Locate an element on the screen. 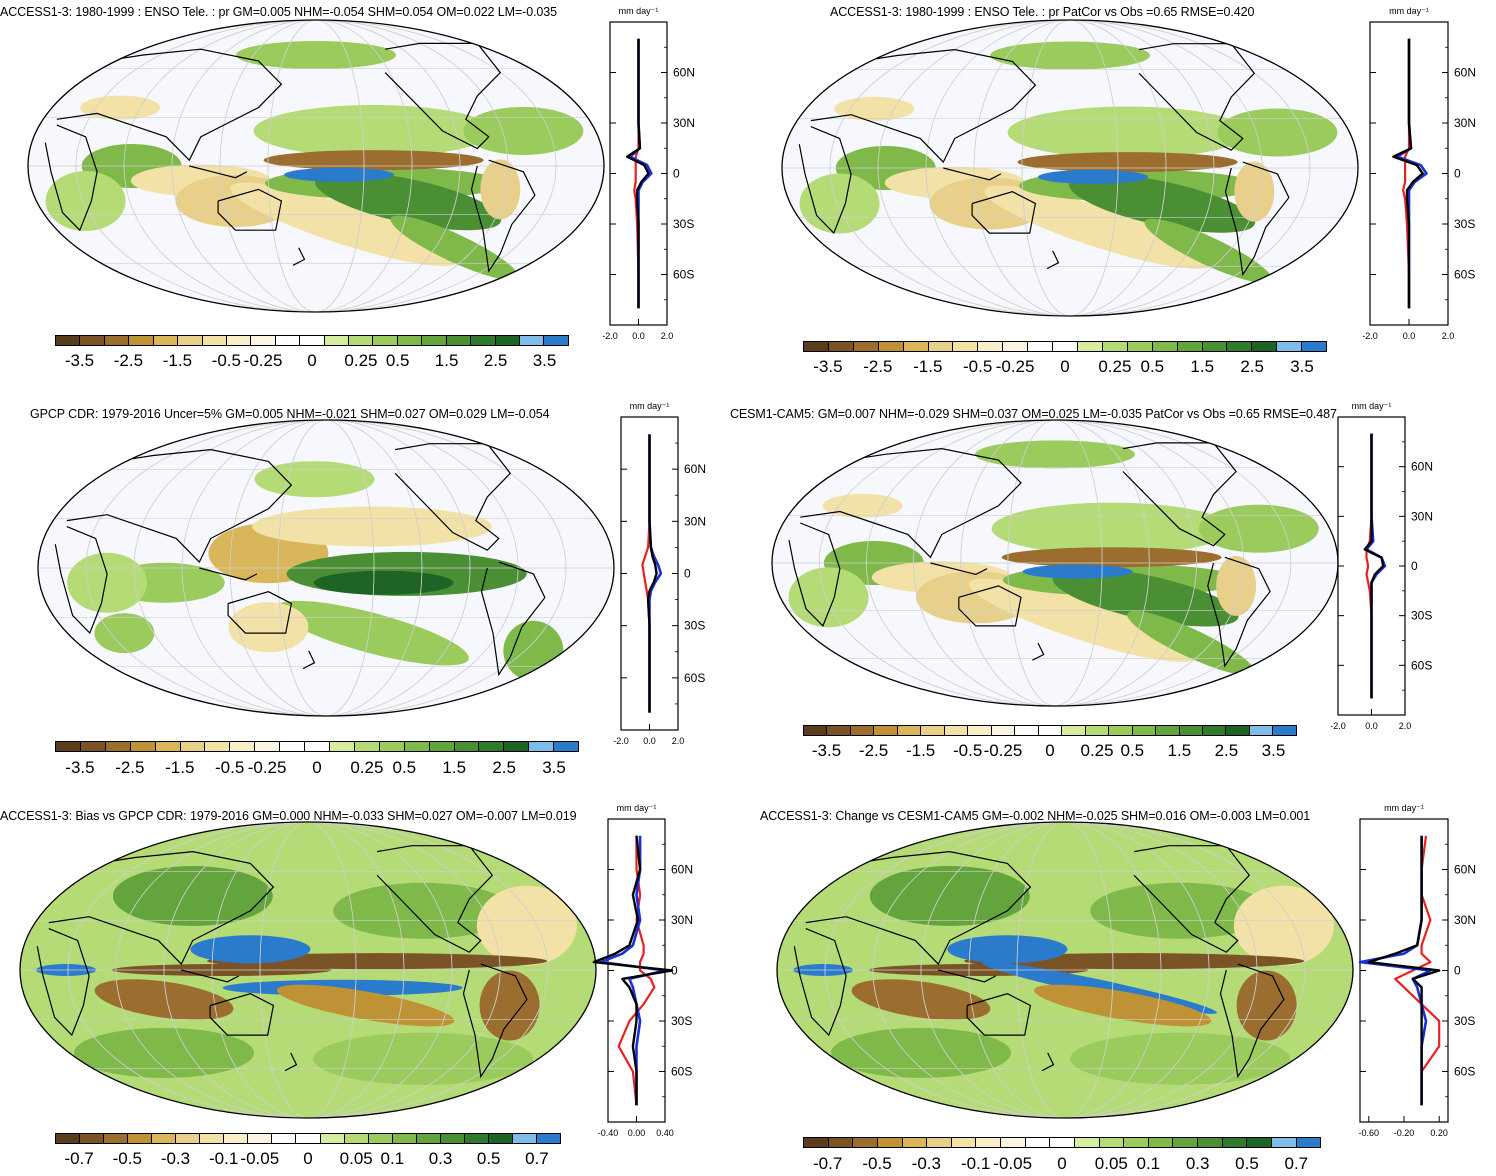  colorbar-tick-label: 0.5 is located at coordinates (488, 1158).